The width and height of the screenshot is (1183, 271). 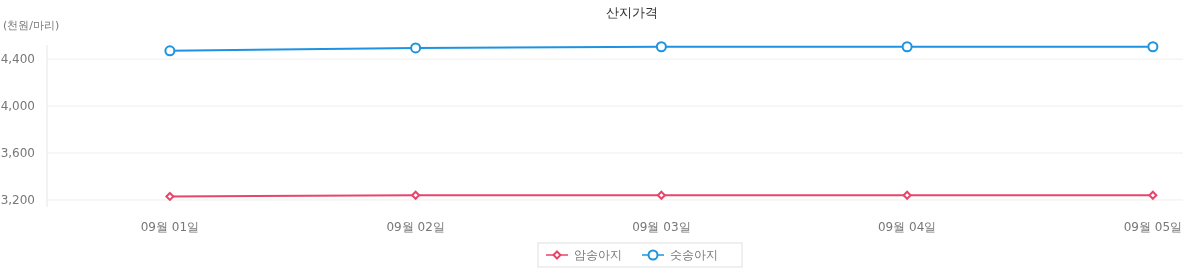 I want to click on chart-title: 산지가격, so click(x=632, y=12).